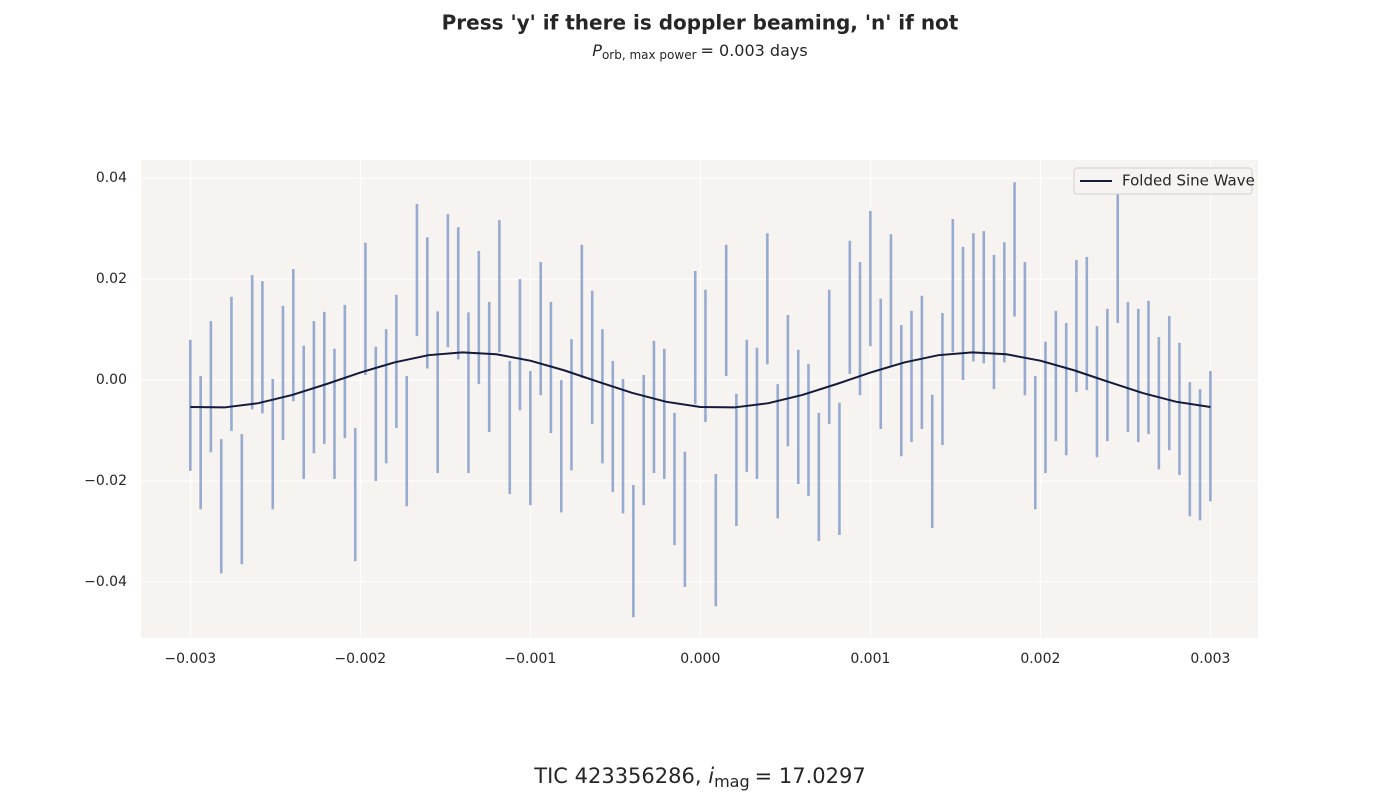 The height and width of the screenshot is (800, 1400). What do you see at coordinates (111, 380) in the screenshot?
I see `y-tick-label: 0.00` at bounding box center [111, 380].